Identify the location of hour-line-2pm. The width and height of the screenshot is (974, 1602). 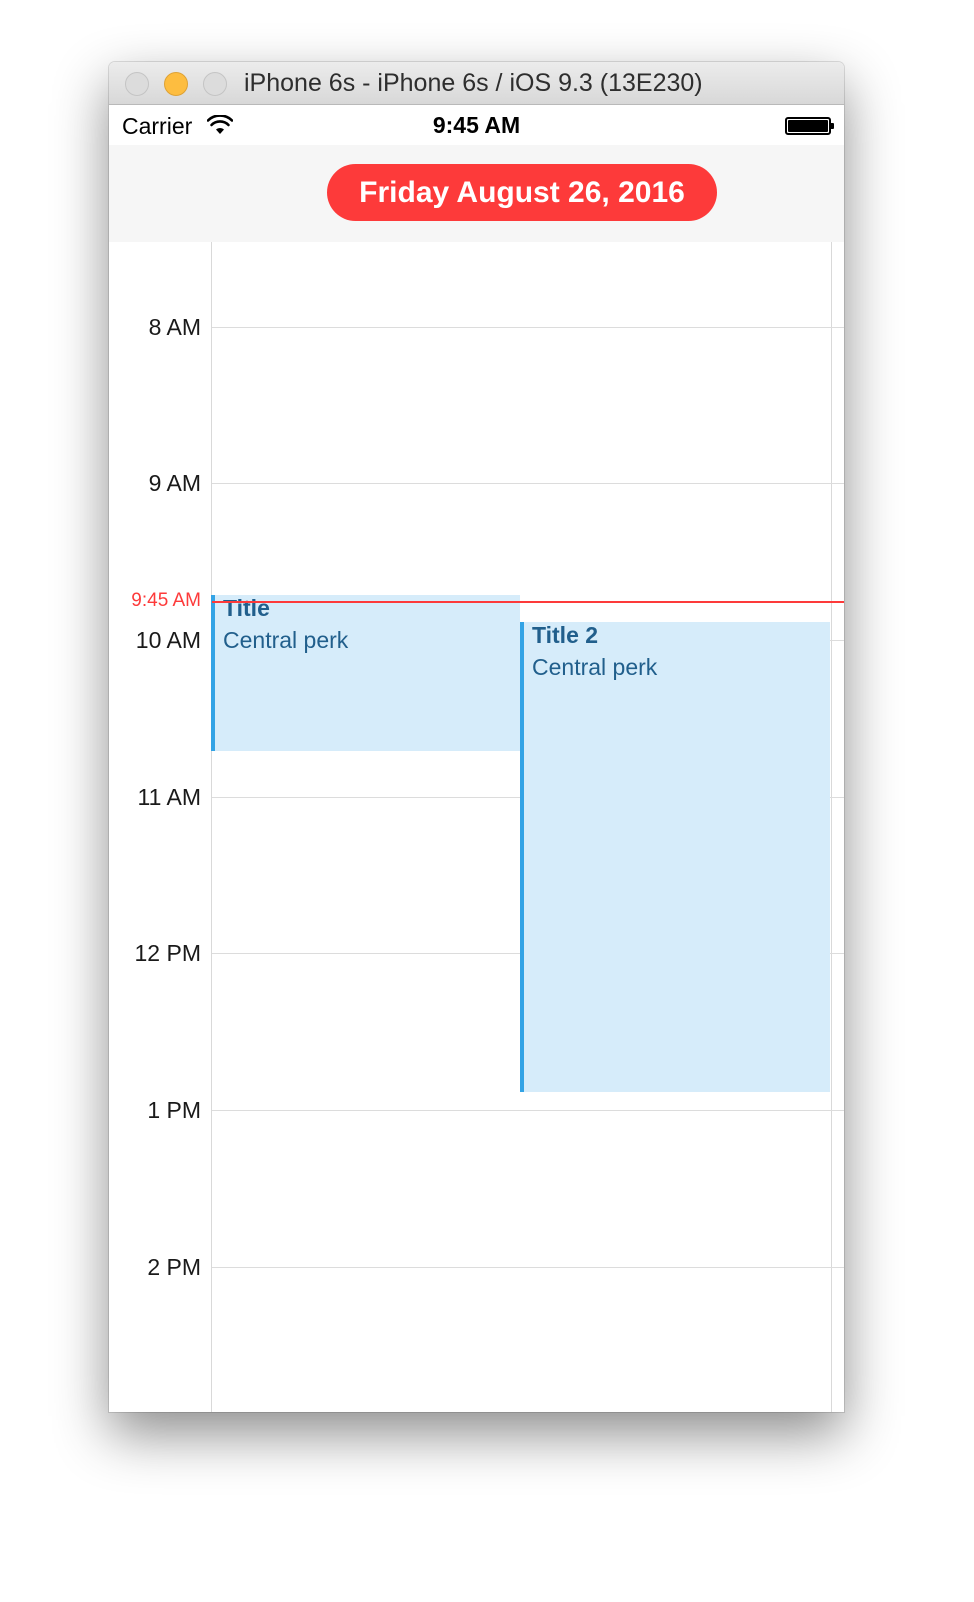
(528, 1267).